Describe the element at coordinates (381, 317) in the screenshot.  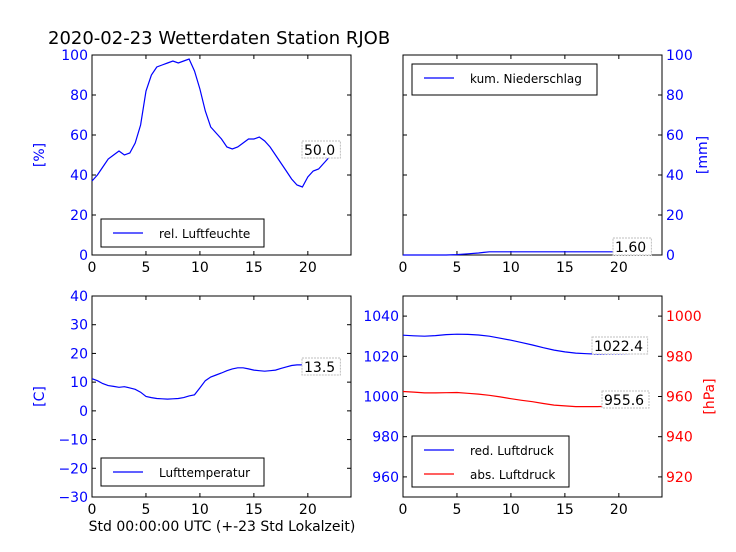
I see `y-tick-label: 1040` at that location.